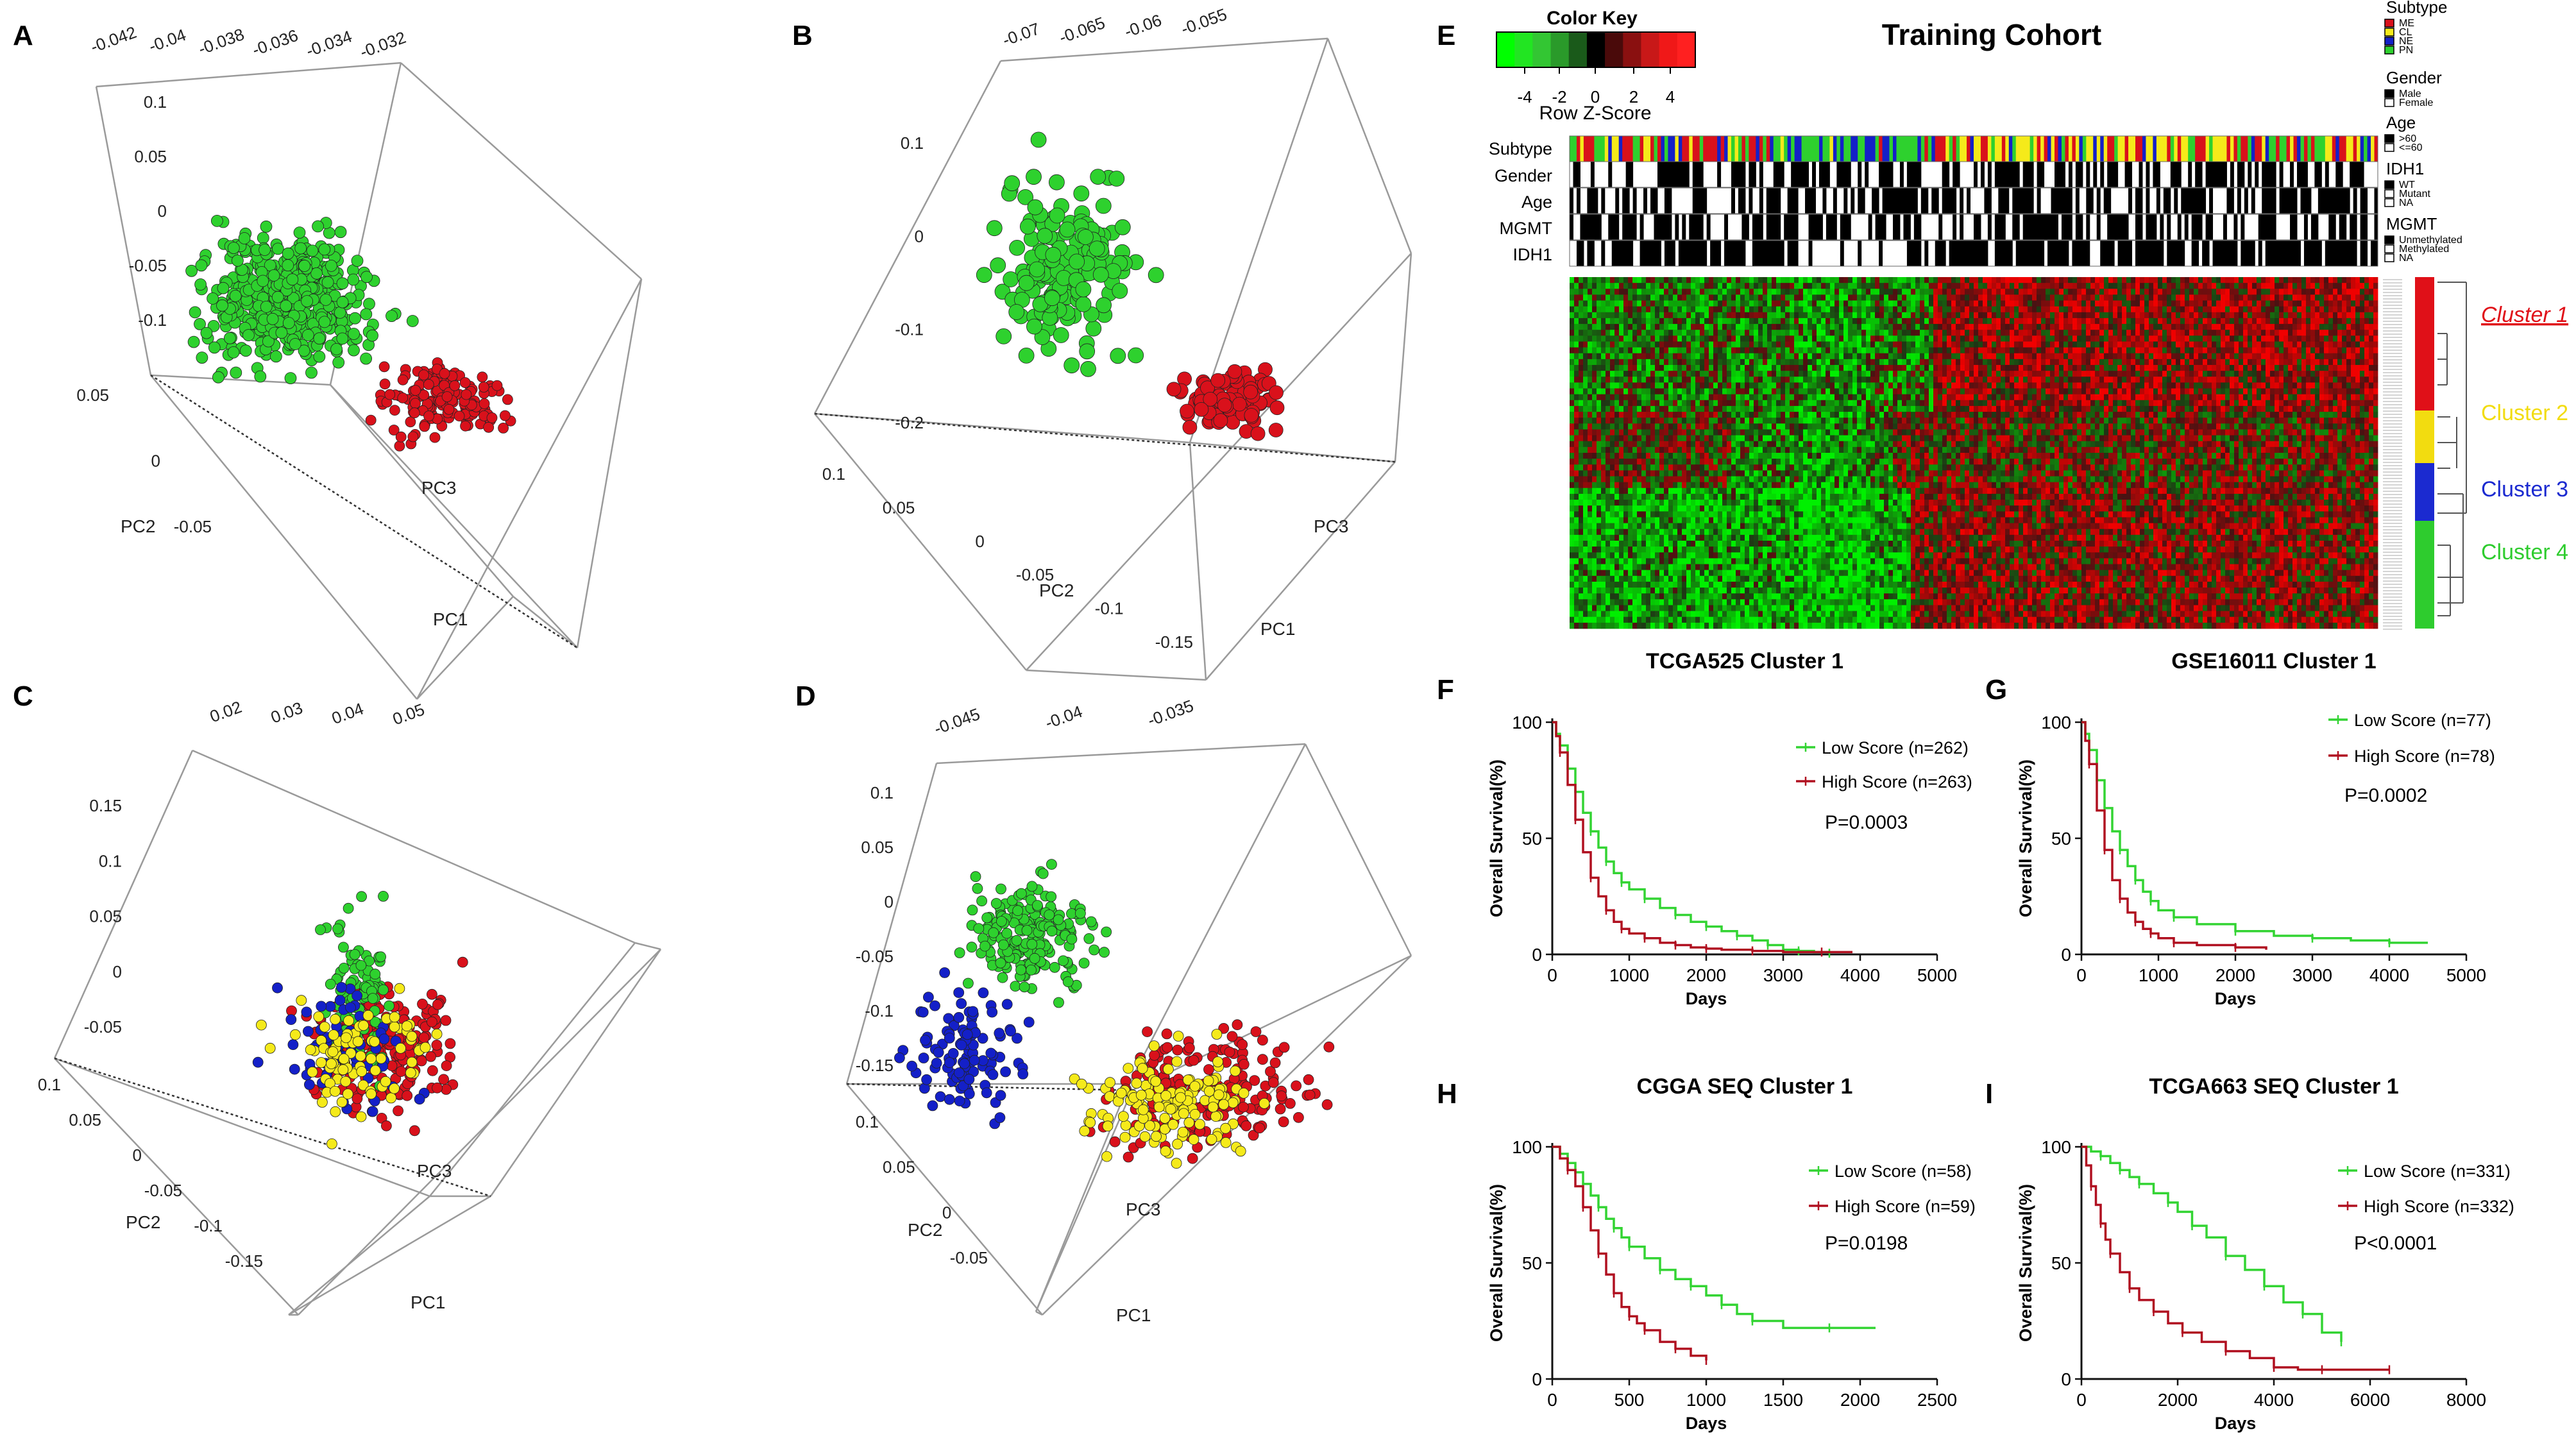  Describe the element at coordinates (1173, 1124) in the screenshot. I see `scatter-point-yellow` at that location.